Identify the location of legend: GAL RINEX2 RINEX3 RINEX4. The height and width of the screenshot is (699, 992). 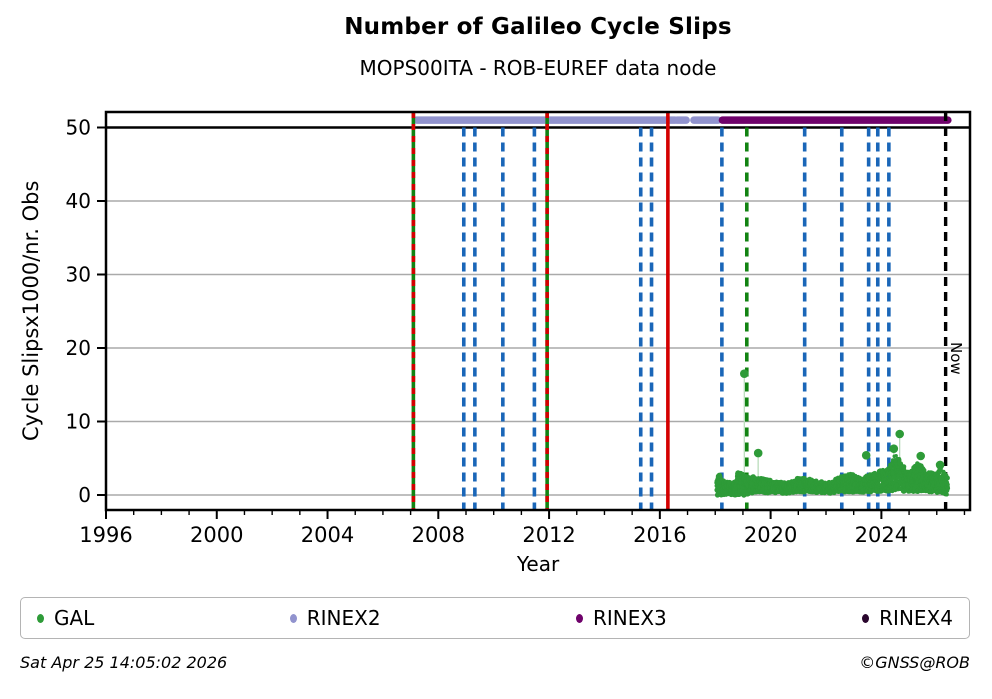
(495, 618).